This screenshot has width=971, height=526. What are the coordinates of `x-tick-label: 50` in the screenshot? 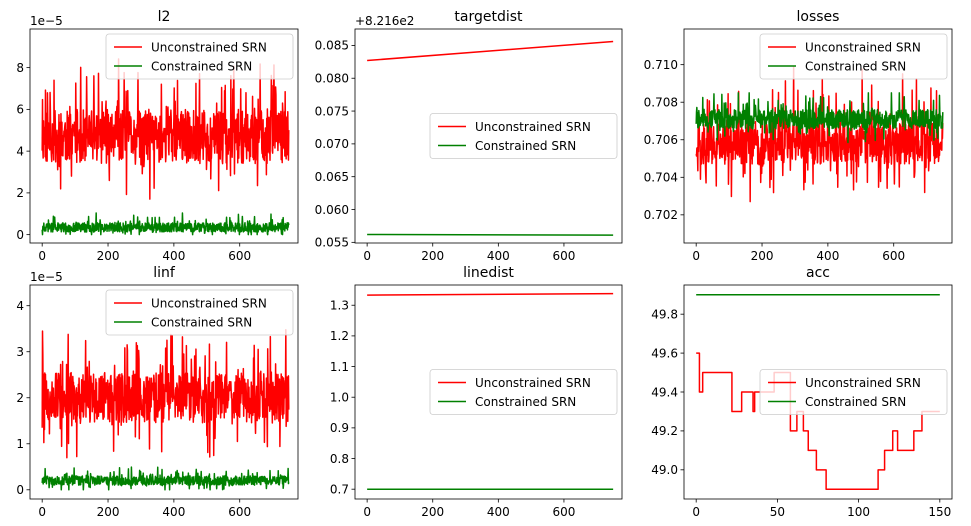 It's located at (777, 512).